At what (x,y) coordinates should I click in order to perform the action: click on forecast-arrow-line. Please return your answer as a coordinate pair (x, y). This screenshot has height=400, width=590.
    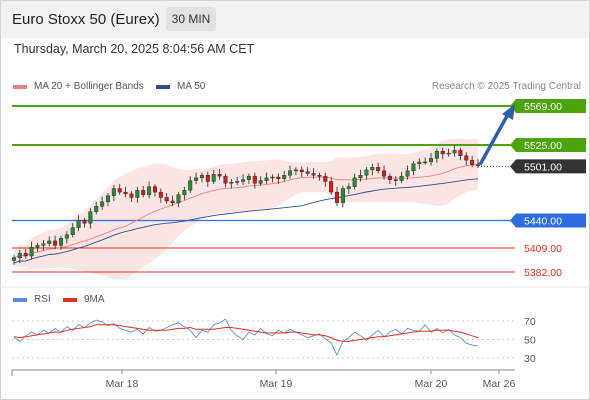
    Looking at the image, I should click on (493, 140).